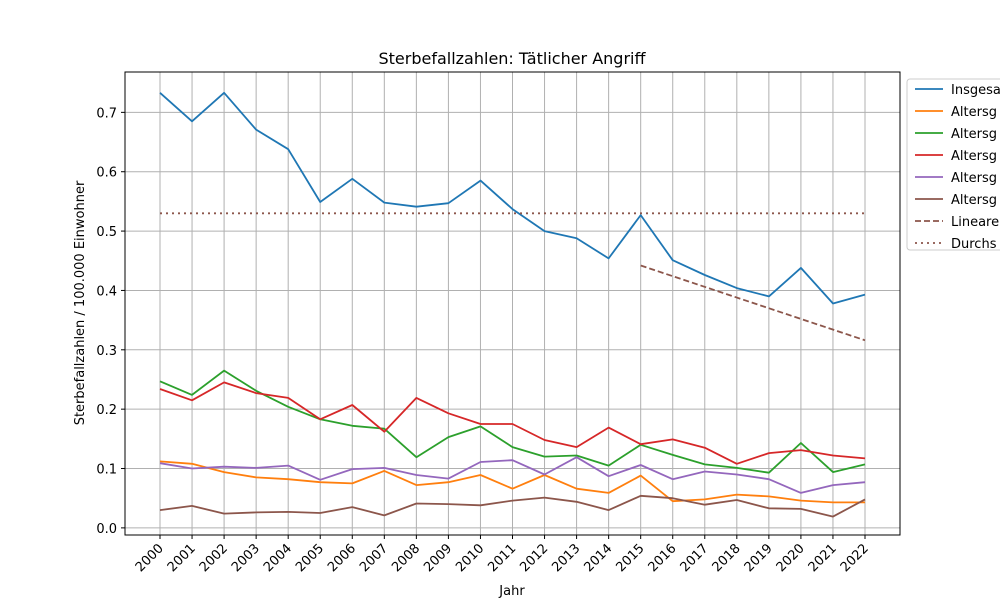  What do you see at coordinates (106, 351) in the screenshot?
I see `y-tick-label: 0.3` at bounding box center [106, 351].